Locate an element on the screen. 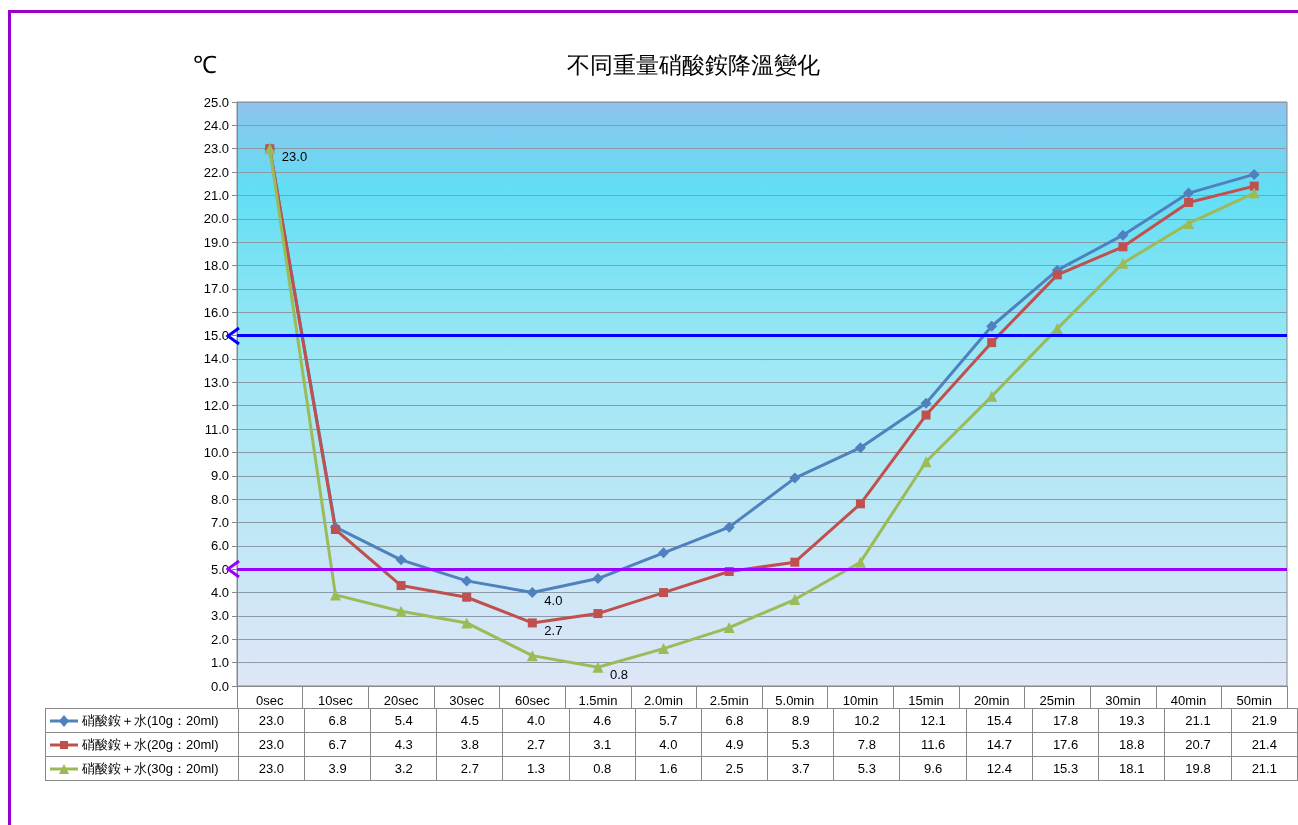 Image resolution: width=1298 pixels, height=825 pixels. y-tick-label: 11.0 is located at coordinates (216, 429).